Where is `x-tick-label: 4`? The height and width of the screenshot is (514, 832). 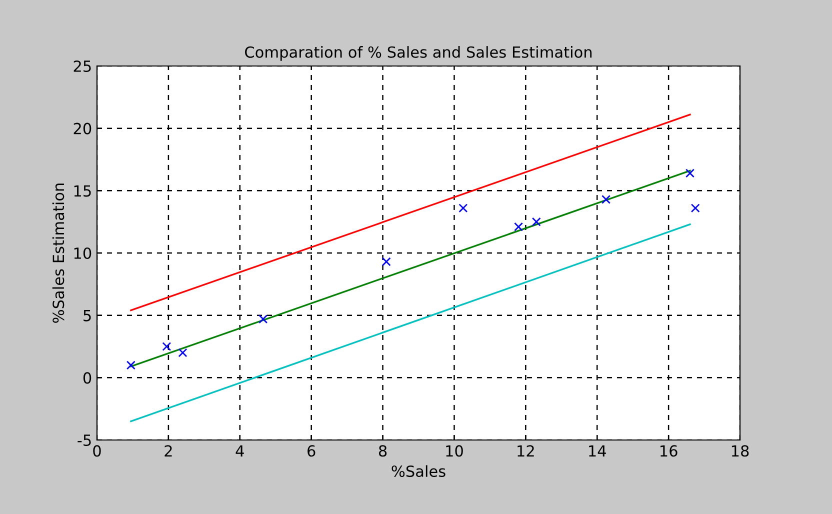 x-tick-label: 4 is located at coordinates (240, 450).